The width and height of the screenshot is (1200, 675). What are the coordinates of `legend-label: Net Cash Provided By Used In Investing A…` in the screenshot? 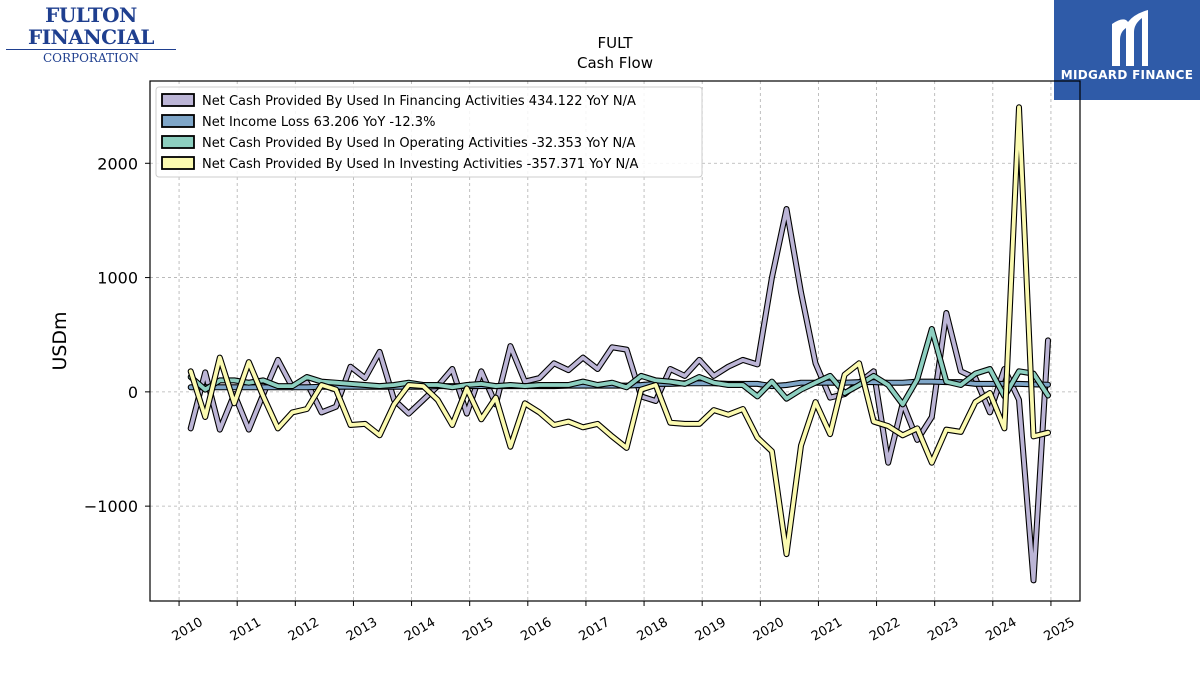 It's located at (420, 164).